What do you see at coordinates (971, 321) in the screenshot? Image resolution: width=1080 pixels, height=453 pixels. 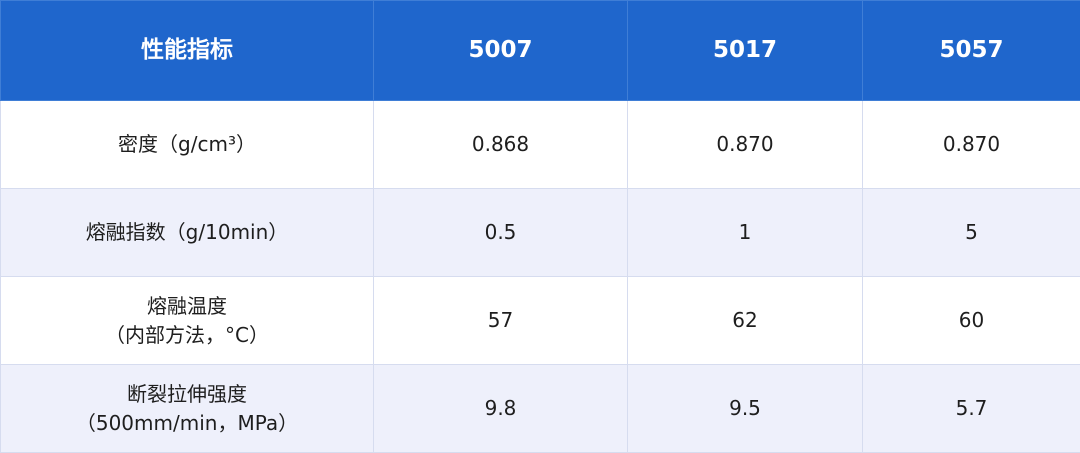 I see `value-cell: 60` at bounding box center [971, 321].